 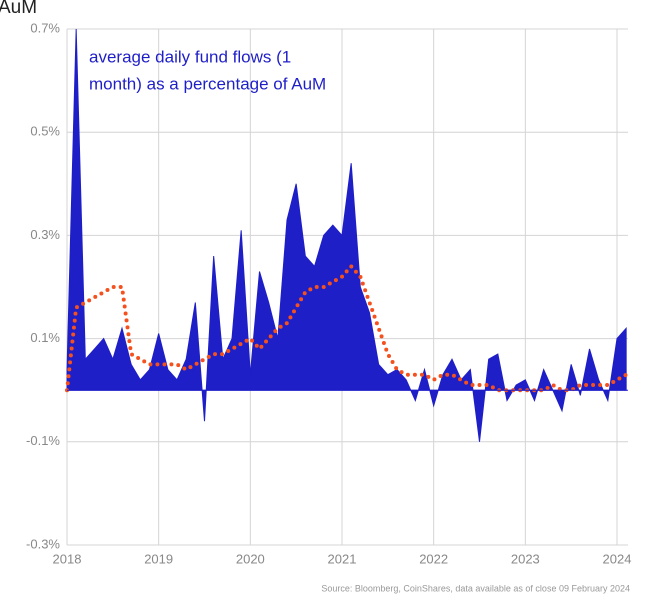 What do you see at coordinates (43, 440) in the screenshot?
I see `y-tick-label: -0.1%` at bounding box center [43, 440].